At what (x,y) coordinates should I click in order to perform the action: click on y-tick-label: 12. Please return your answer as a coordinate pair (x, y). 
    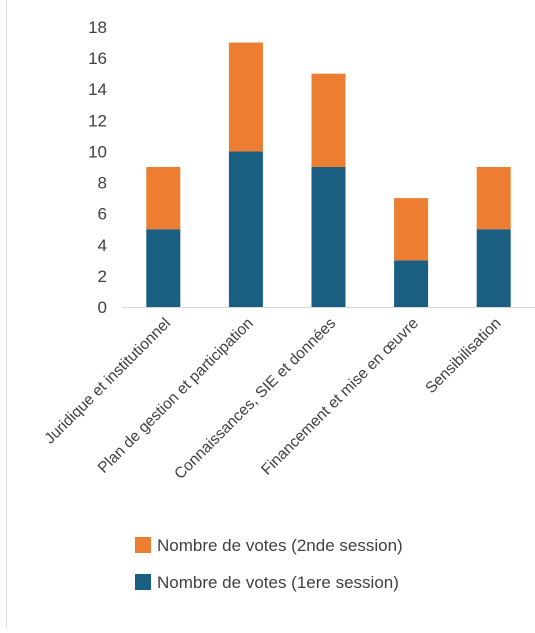
    Looking at the image, I should click on (97, 120).